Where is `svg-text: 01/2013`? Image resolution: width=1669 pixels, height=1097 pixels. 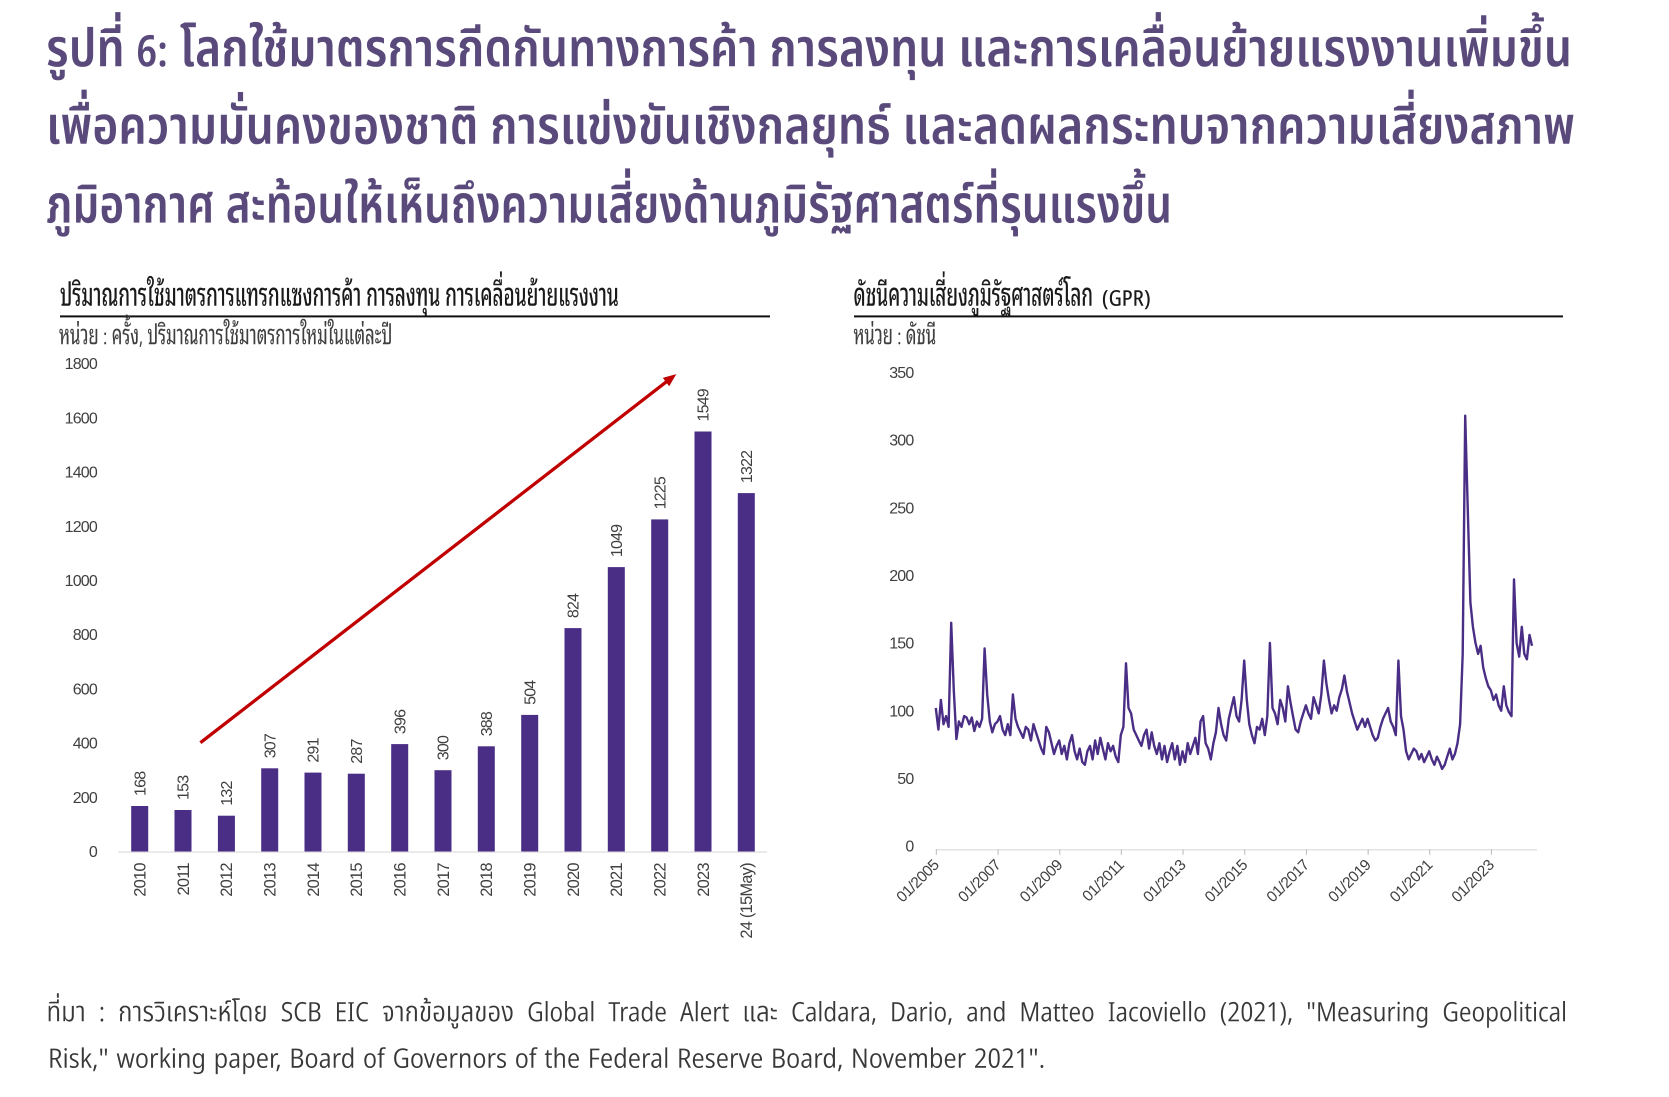 svg-text: 01/2013 is located at coordinates (1164, 881).